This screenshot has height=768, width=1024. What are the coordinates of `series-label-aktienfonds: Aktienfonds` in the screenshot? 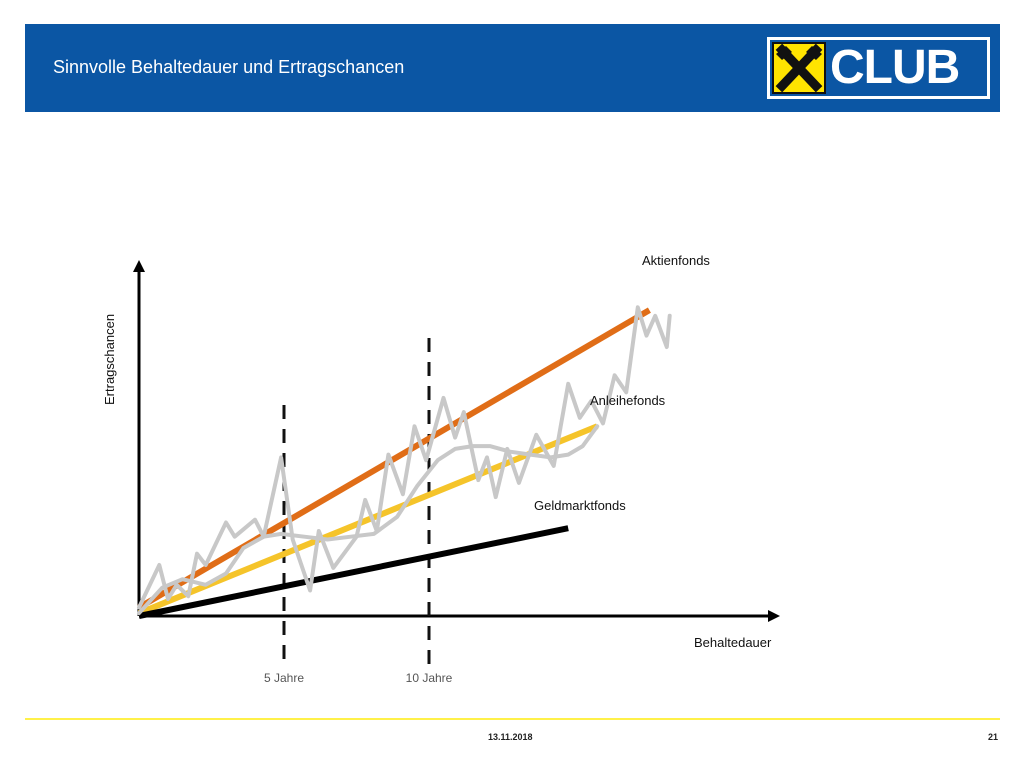 It's located at (676, 260).